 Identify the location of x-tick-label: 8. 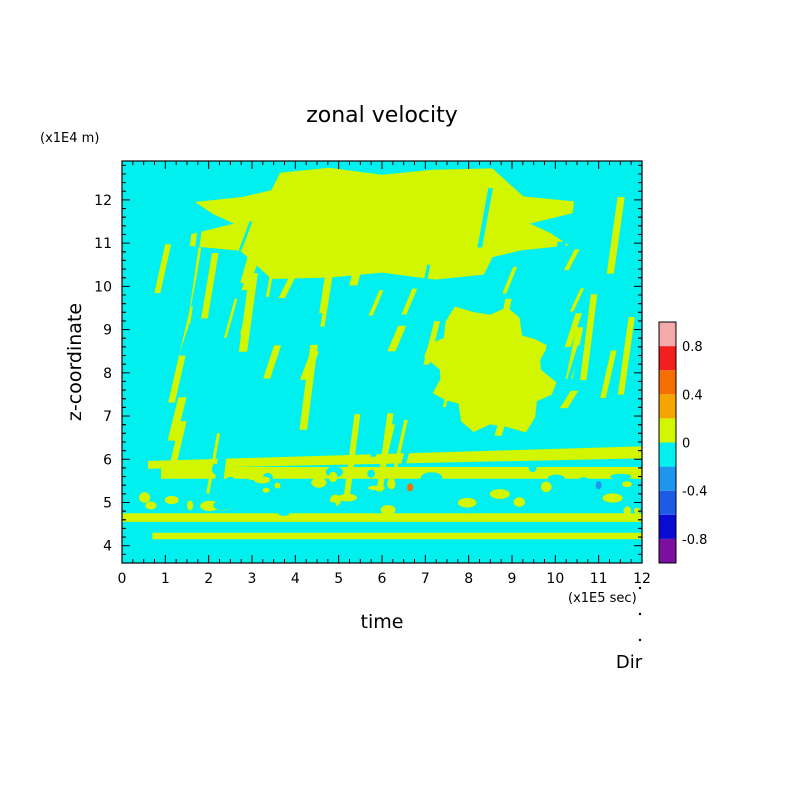
(468, 579).